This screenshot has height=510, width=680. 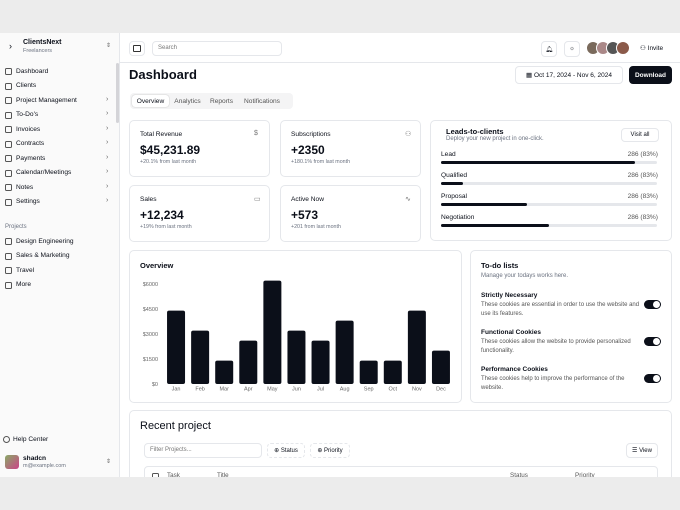 I want to click on view-label: View, so click(x=645, y=450).